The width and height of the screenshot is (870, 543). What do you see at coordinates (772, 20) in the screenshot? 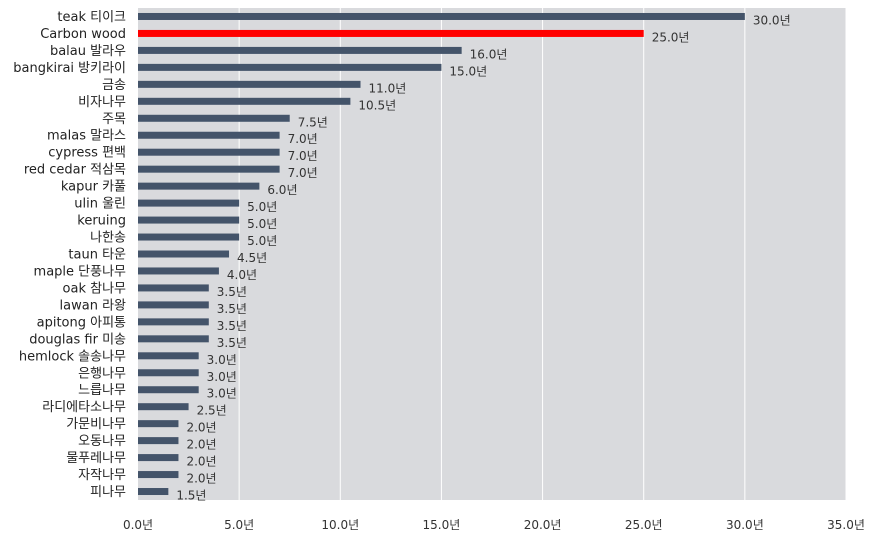
I see `value-label: 30.0년` at bounding box center [772, 20].